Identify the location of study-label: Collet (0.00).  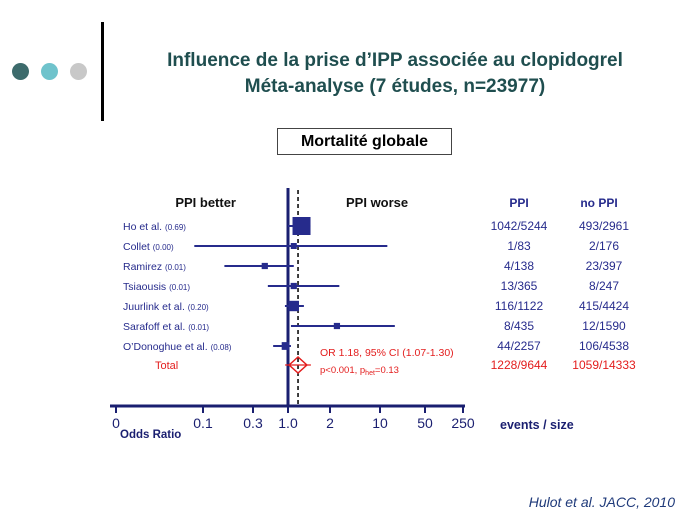
(148, 247).